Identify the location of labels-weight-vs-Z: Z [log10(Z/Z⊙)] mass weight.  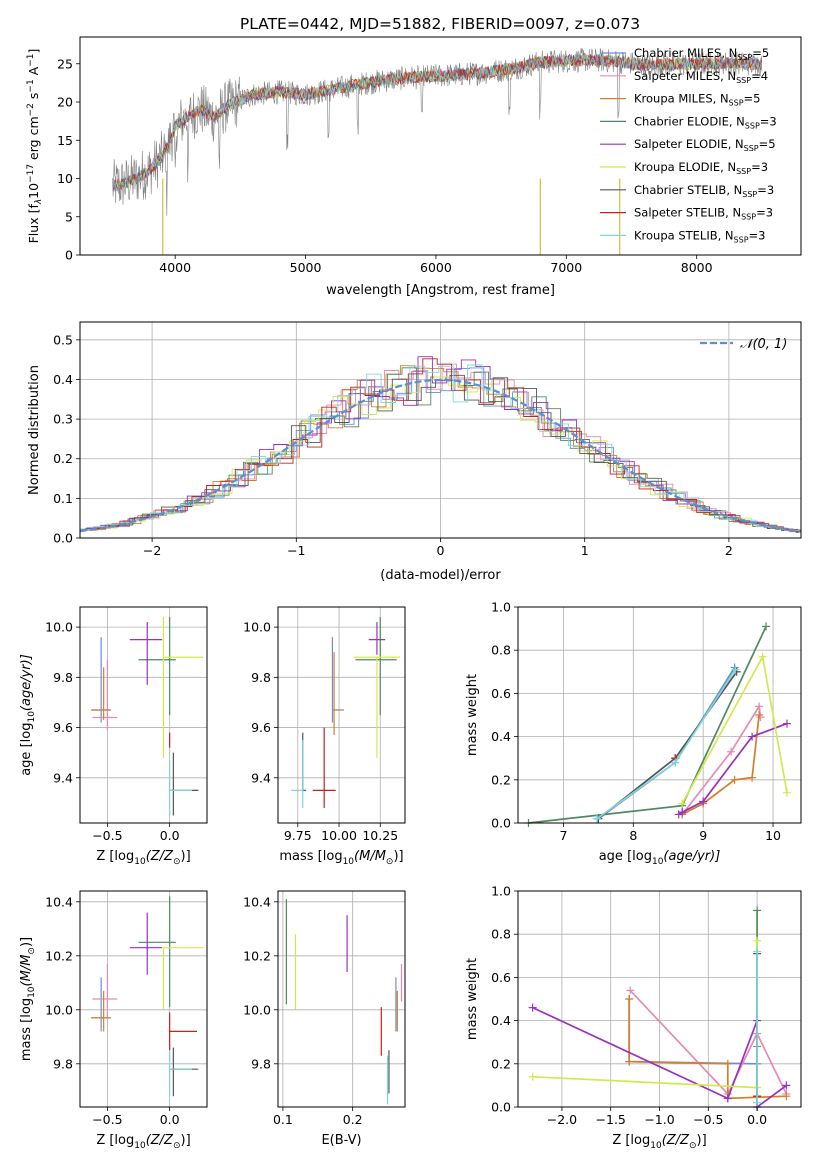
(586, 1054).